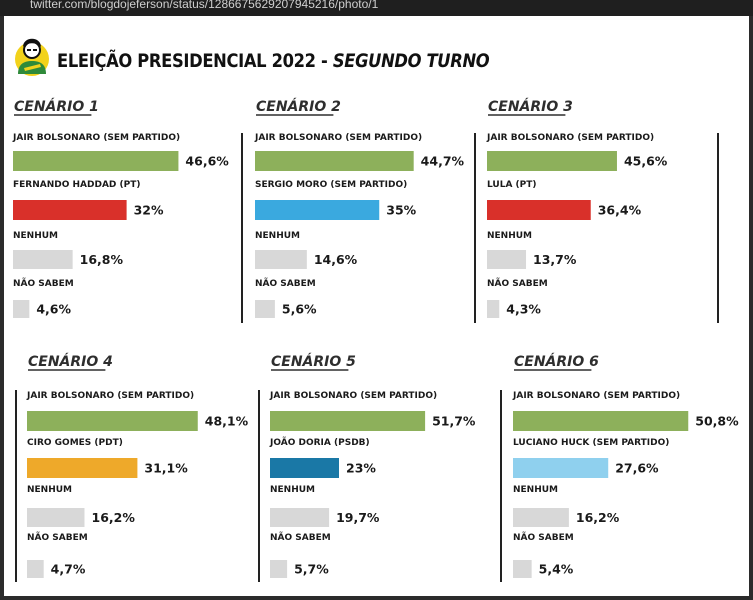 The image size is (753, 600). What do you see at coordinates (102, 259) in the screenshot?
I see `data-label: 16,8%` at bounding box center [102, 259].